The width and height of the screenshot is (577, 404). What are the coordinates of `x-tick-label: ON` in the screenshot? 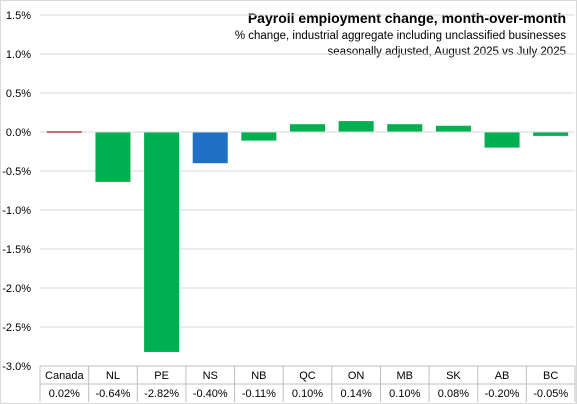 It's located at (356, 376).